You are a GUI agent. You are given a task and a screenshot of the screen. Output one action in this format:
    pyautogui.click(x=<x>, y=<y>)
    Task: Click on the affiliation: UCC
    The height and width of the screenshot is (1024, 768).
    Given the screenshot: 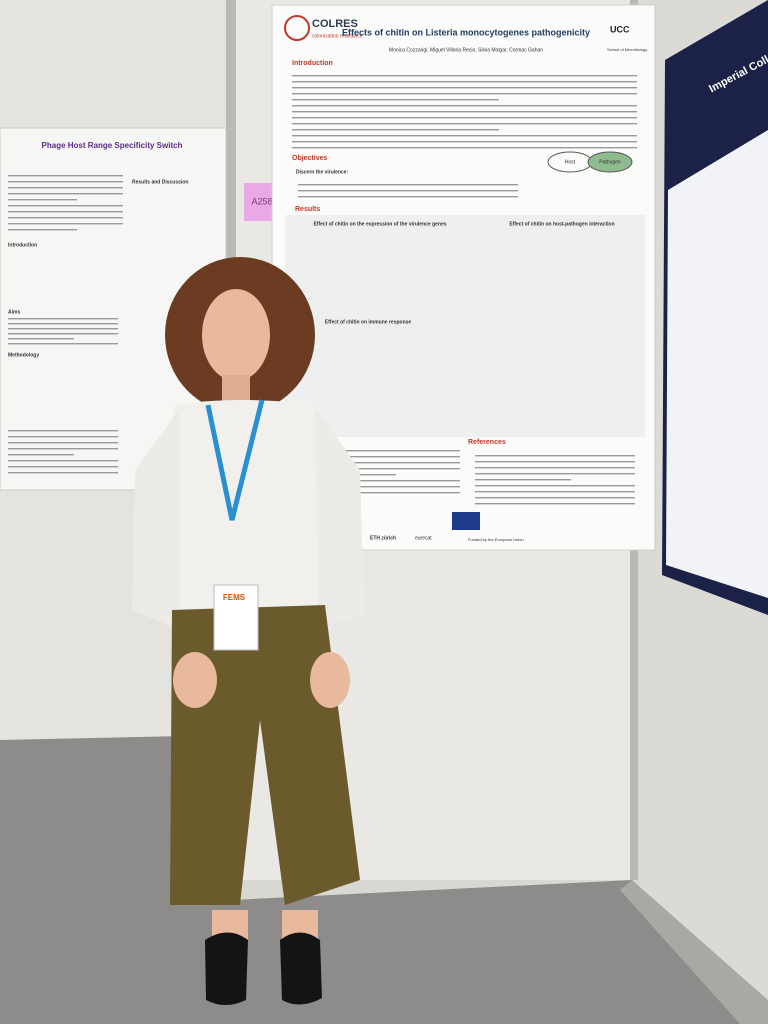 What is the action you would take?
    pyautogui.click(x=620, y=29)
    